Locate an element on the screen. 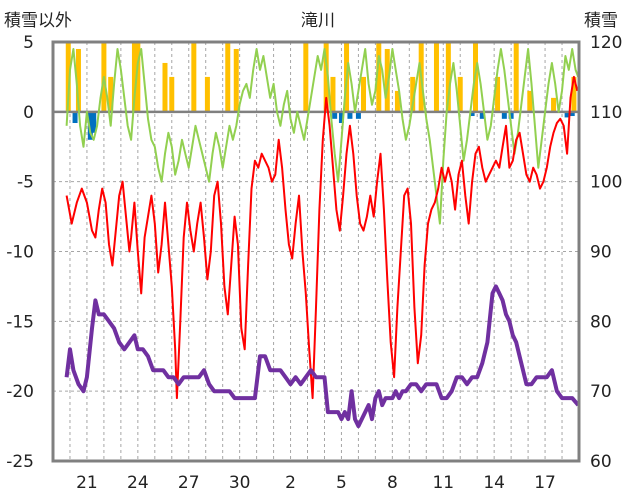 The width and height of the screenshot is (636, 501). x-tick-label: 27 is located at coordinates (189, 483).